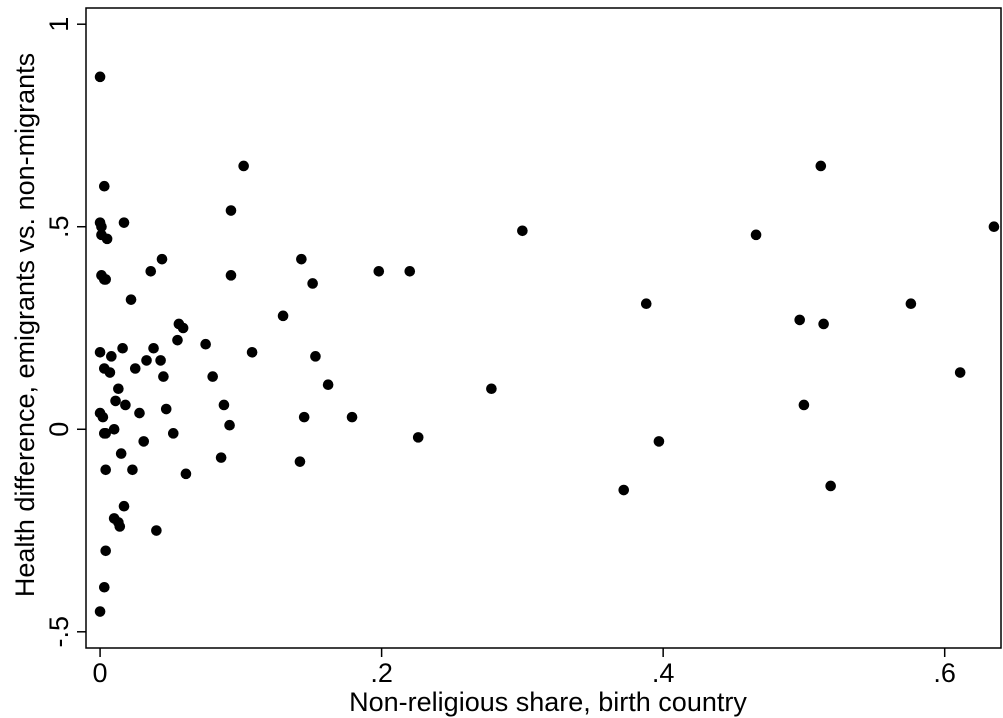 The width and height of the screenshot is (1003, 718). What do you see at coordinates (59, 632) in the screenshot?
I see `y-tick-label: -.5` at bounding box center [59, 632].